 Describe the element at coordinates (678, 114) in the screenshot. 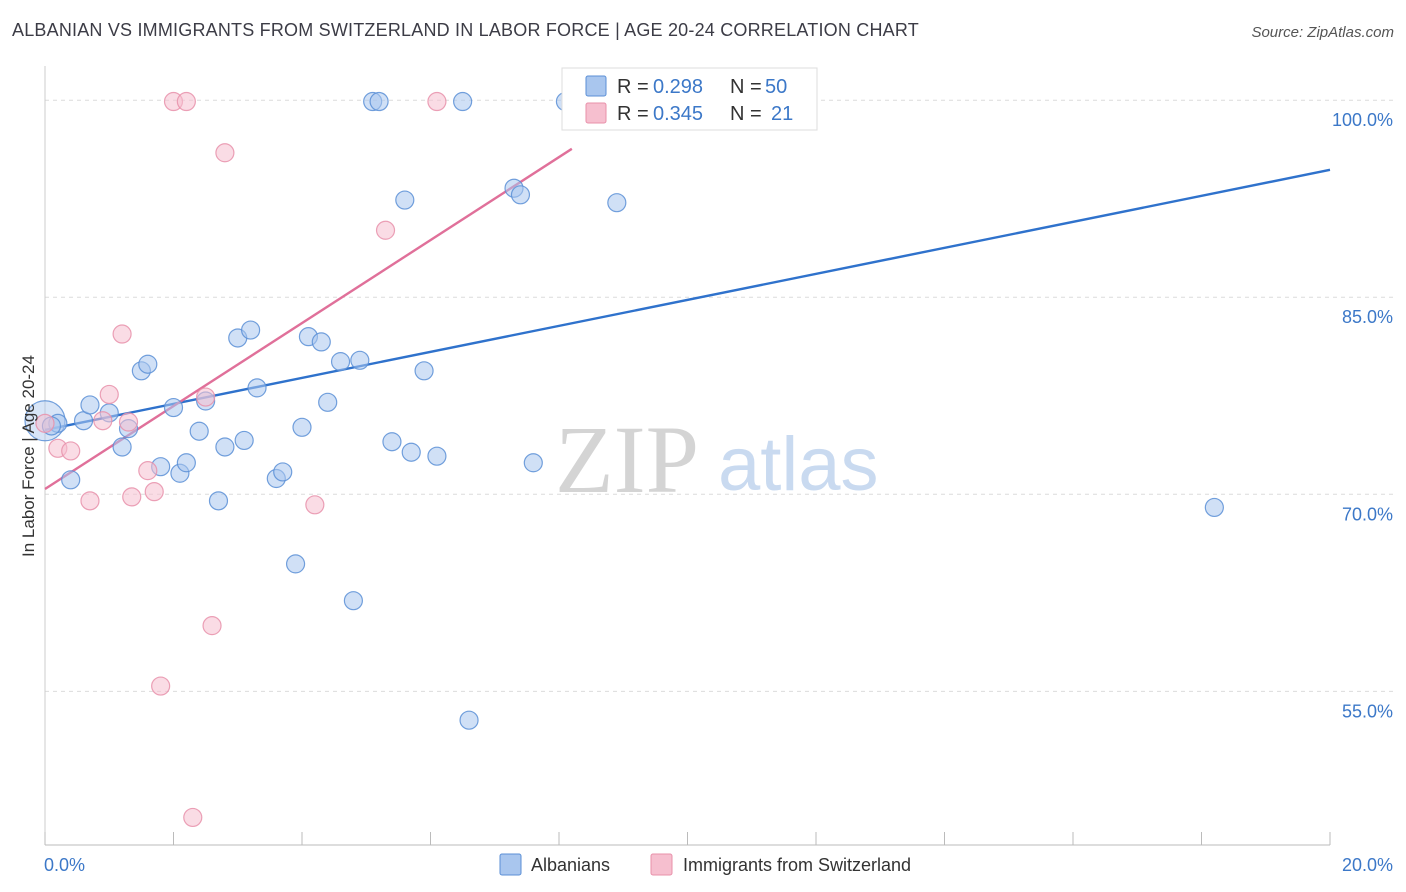

I see `stats-r-swiss: 0.345` at that location.